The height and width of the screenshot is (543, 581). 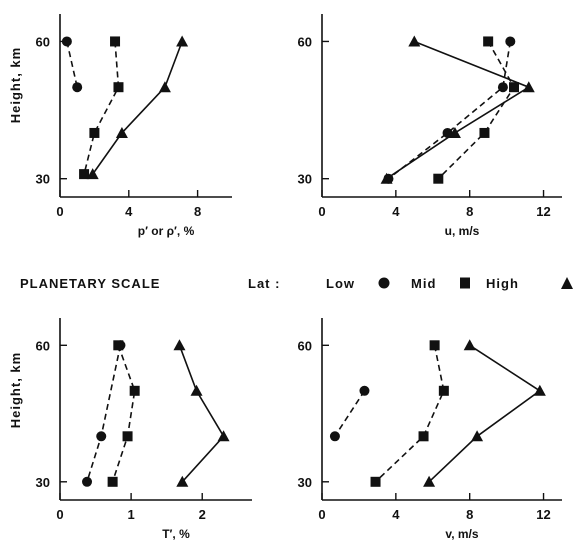 What do you see at coordinates (502, 283) in the screenshot?
I see `legend-label-high: High` at bounding box center [502, 283].